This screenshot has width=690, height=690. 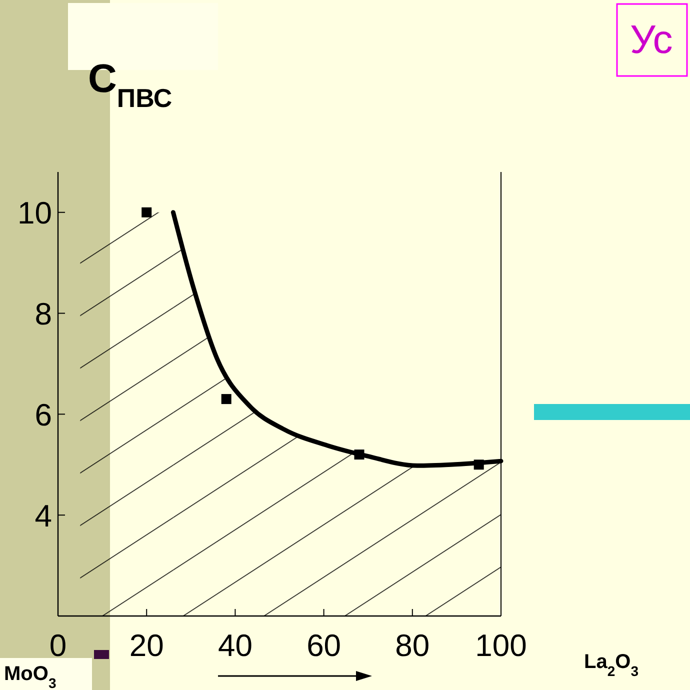 I want to click on y-tick-label: 6, so click(x=43, y=414).